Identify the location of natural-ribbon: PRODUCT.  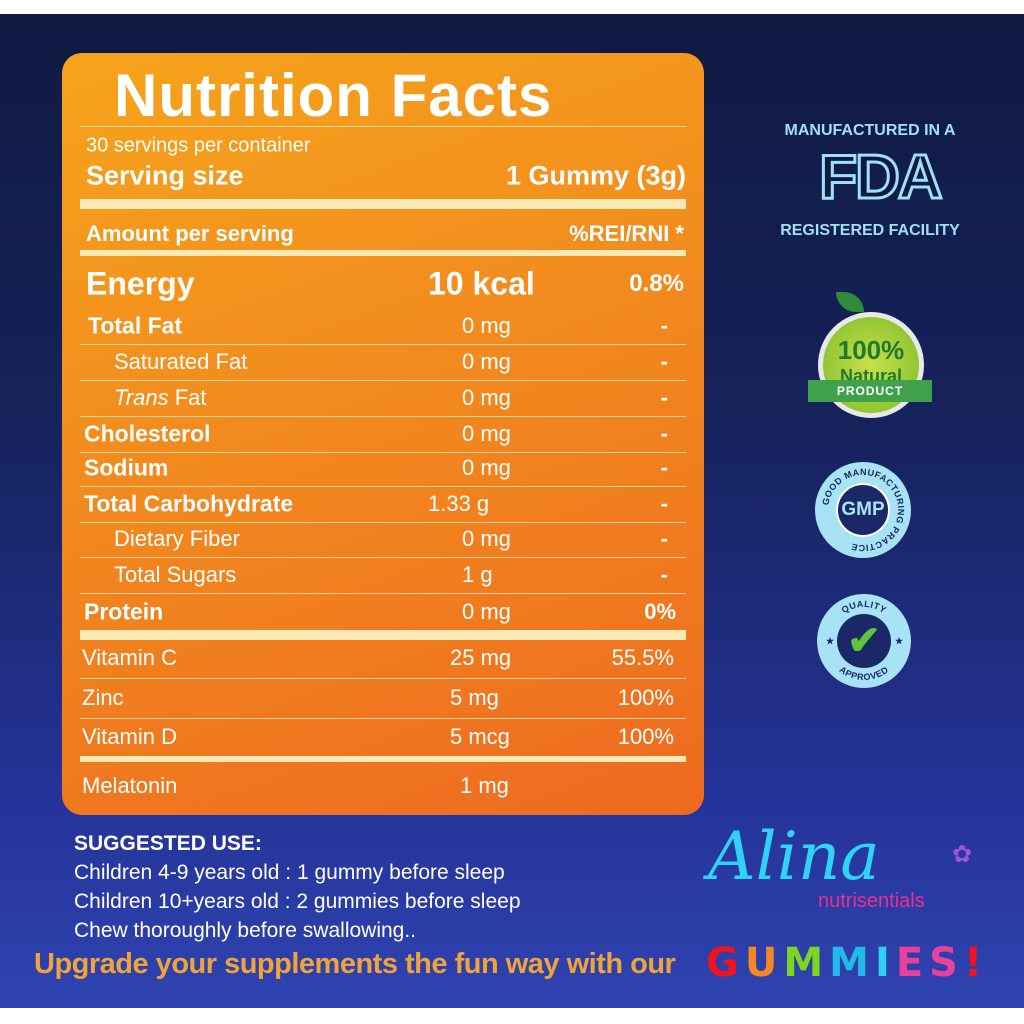
(870, 391).